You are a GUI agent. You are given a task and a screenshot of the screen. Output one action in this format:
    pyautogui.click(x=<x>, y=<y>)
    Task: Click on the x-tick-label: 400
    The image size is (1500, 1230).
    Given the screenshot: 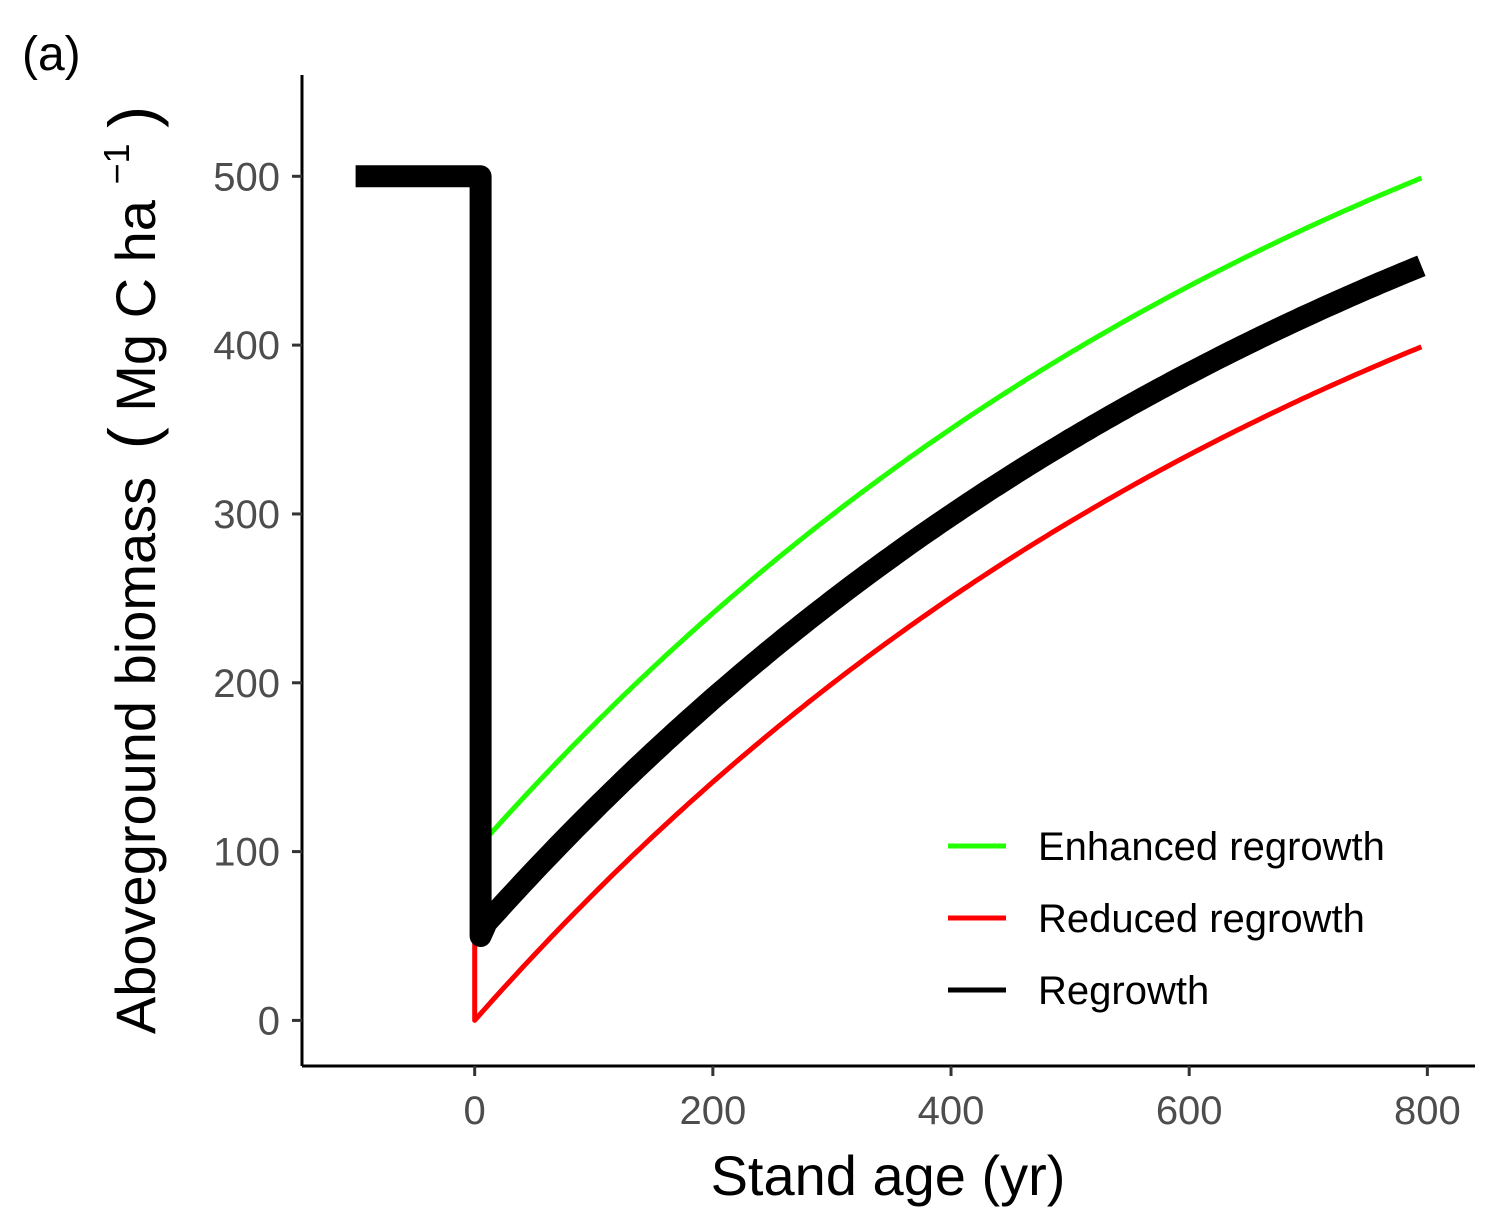 What is the action you would take?
    pyautogui.click(x=951, y=1111)
    